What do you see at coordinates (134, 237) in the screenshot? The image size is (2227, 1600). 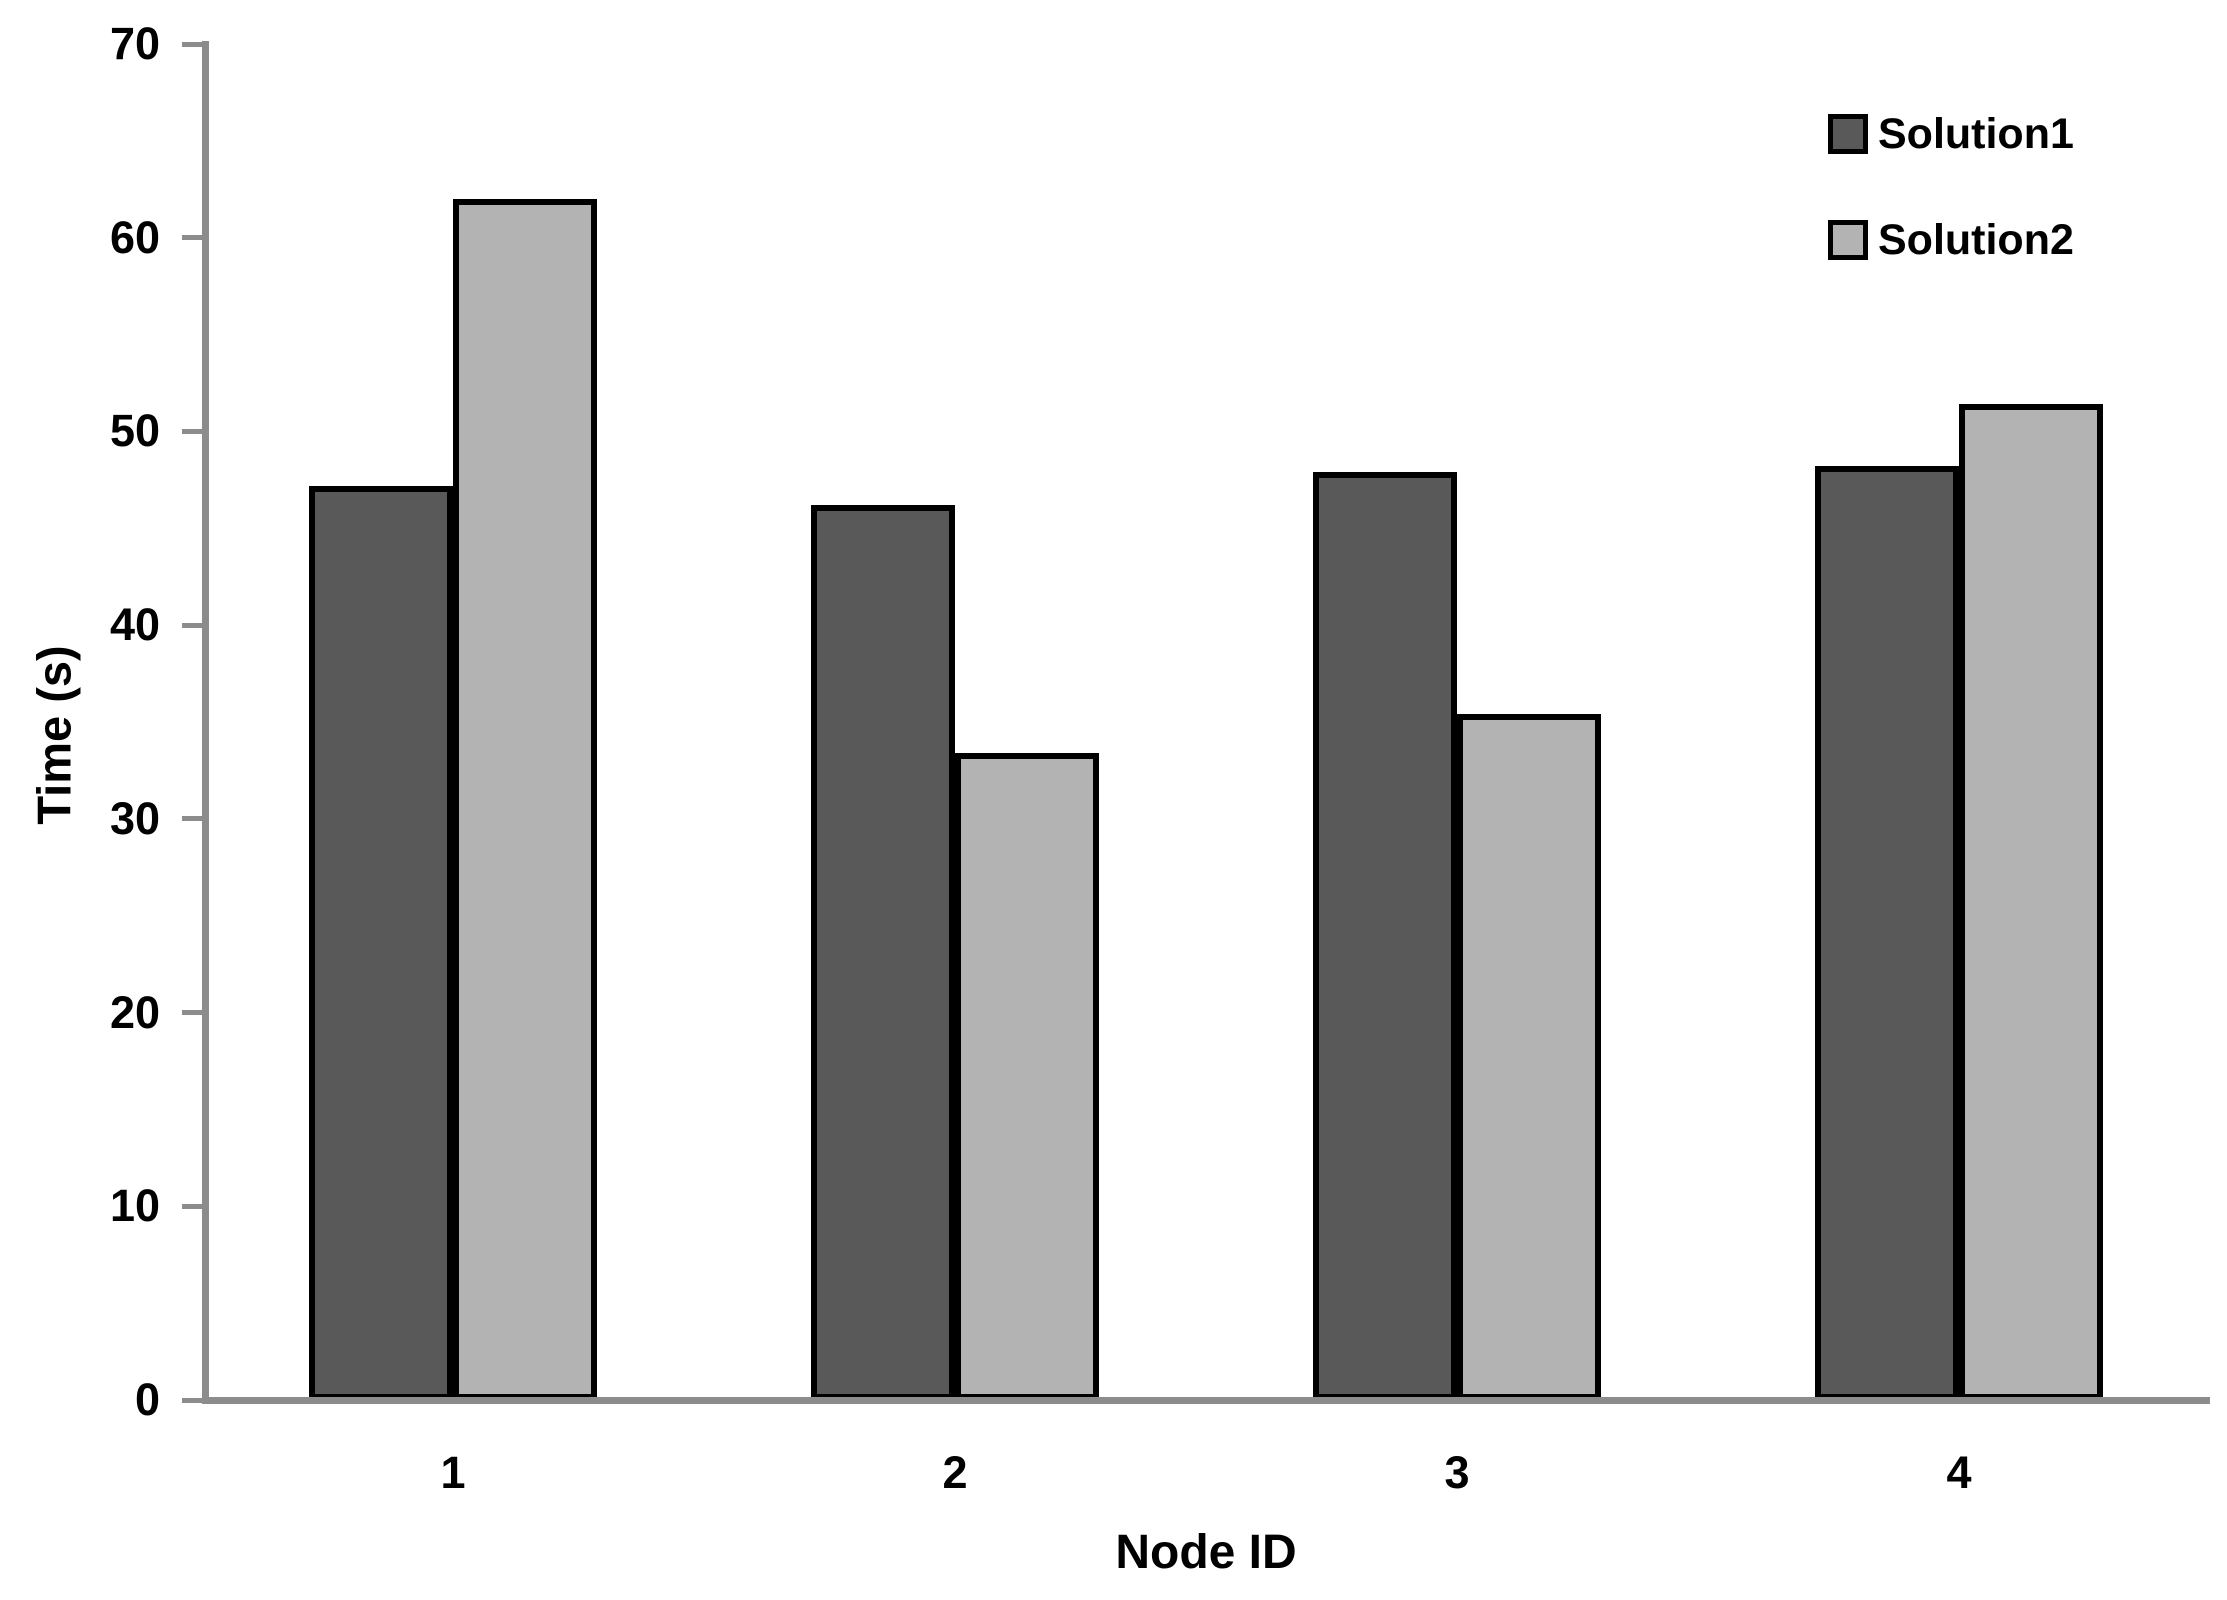 I see `y-tick-label: 60` at bounding box center [134, 237].